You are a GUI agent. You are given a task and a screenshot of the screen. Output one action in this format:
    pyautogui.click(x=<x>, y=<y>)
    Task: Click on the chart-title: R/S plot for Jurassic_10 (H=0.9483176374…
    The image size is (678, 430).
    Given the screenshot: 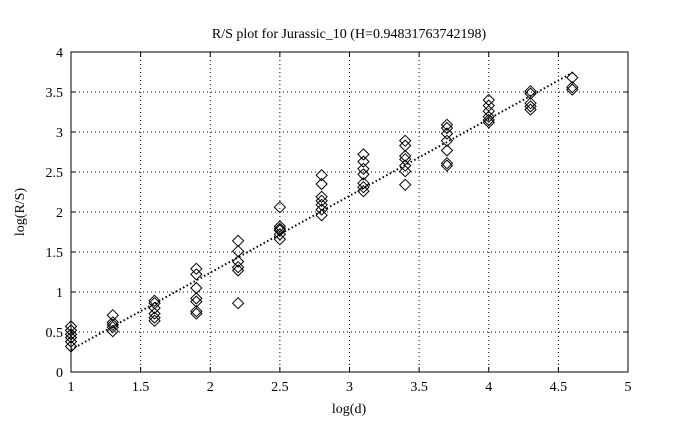 What is the action you would take?
    pyautogui.click(x=349, y=34)
    